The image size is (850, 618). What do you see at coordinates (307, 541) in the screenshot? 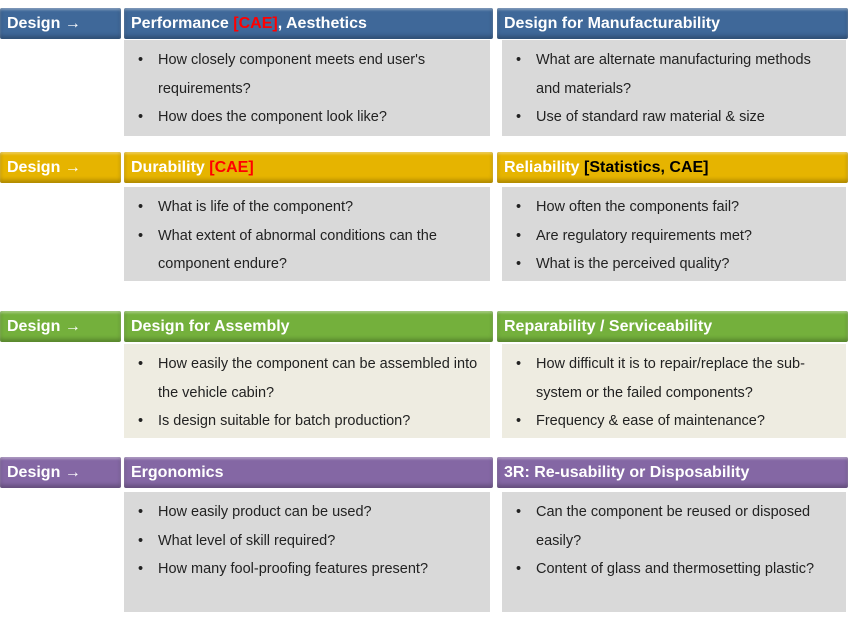
I see `question-item: What level of skill required?` at bounding box center [307, 541].